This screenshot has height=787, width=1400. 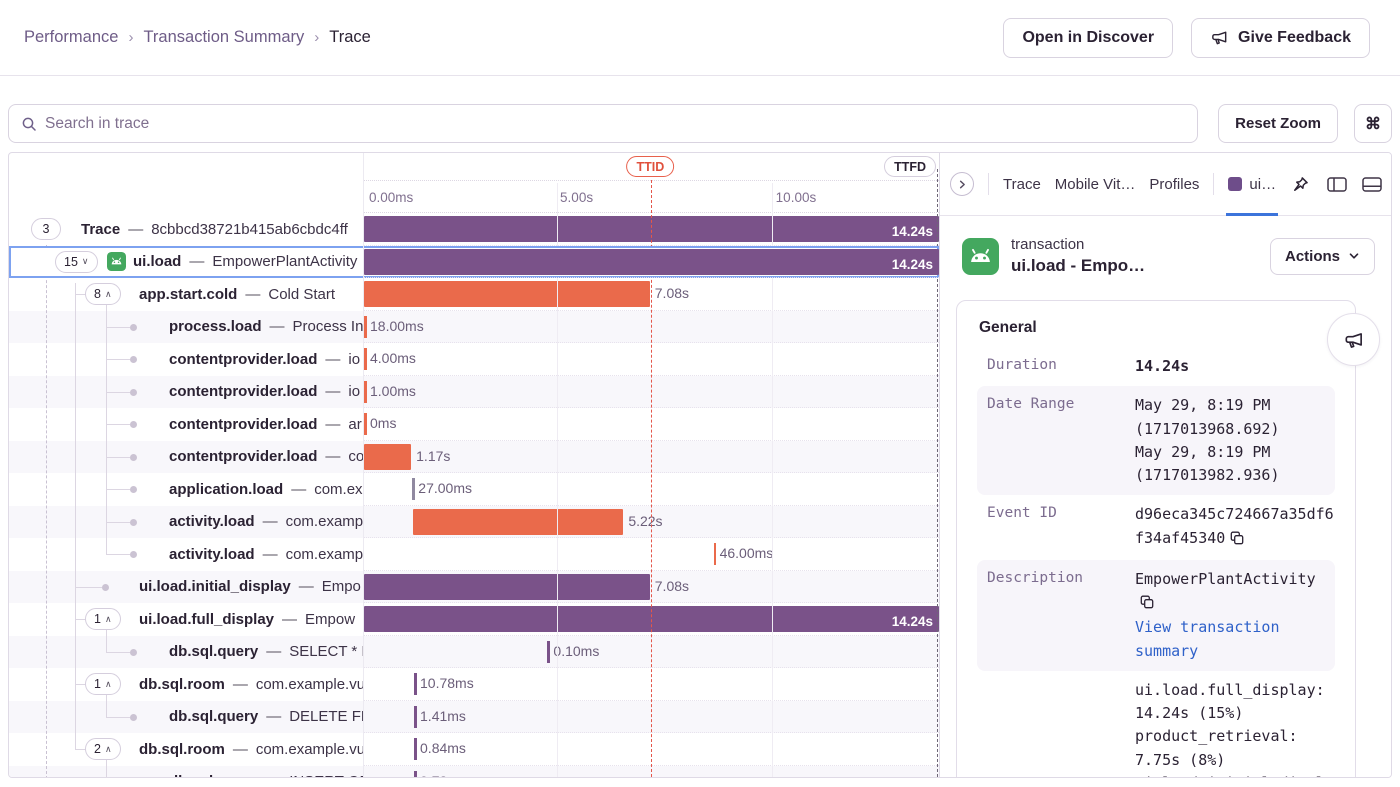 I want to click on trace-span-row: activity.load — com.examp 46.00ms, so click(x=474, y=554).